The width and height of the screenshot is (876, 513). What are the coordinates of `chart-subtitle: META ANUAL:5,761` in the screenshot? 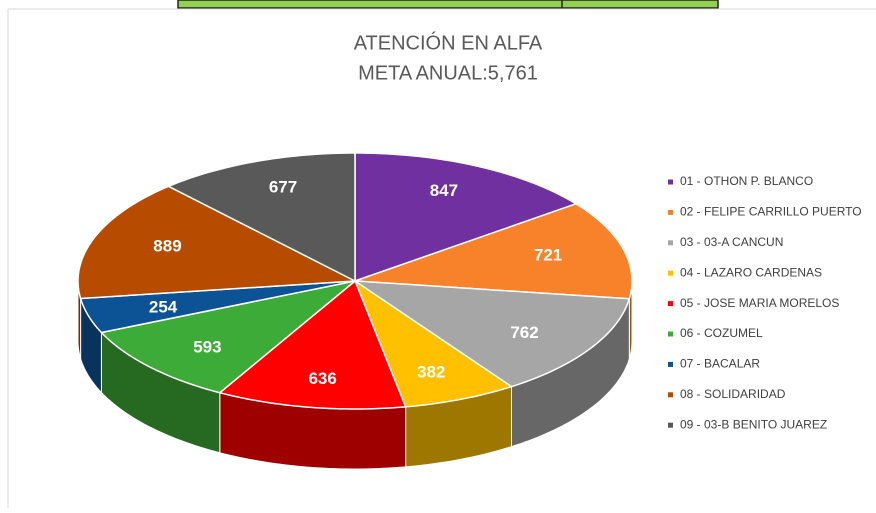 It's located at (448, 73).